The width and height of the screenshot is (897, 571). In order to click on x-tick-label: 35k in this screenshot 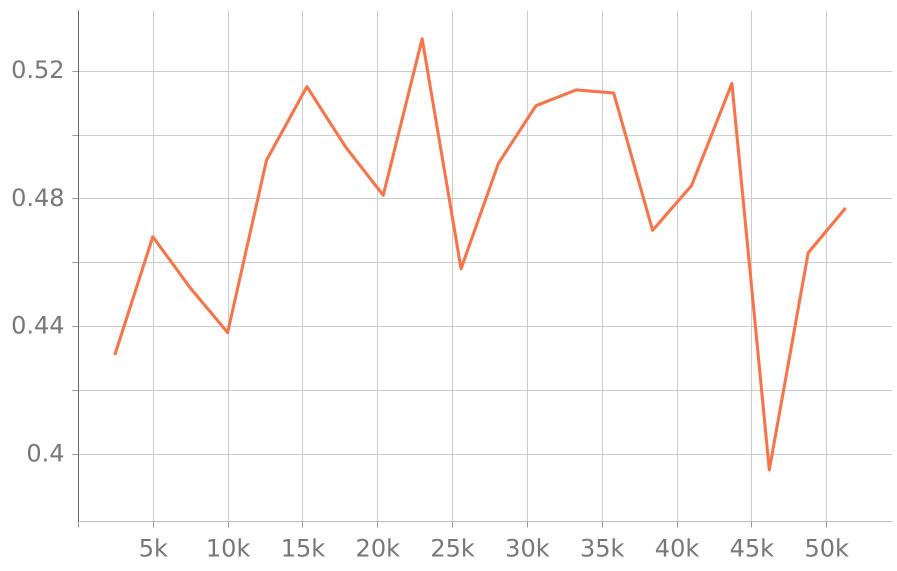, I will do `click(602, 548)`.